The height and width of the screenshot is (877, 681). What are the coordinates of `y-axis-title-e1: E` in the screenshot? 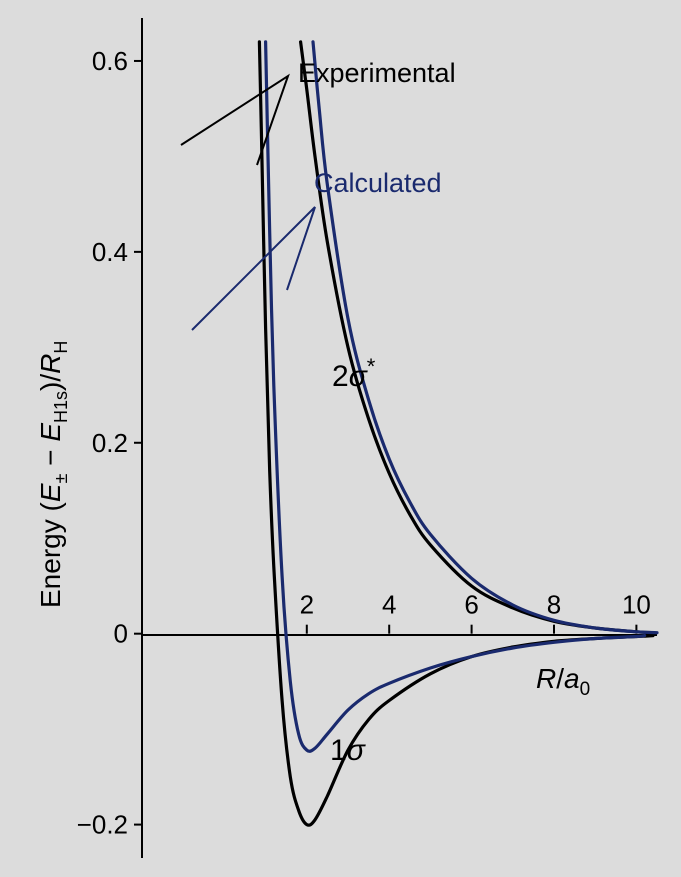 It's located at (50, 492).